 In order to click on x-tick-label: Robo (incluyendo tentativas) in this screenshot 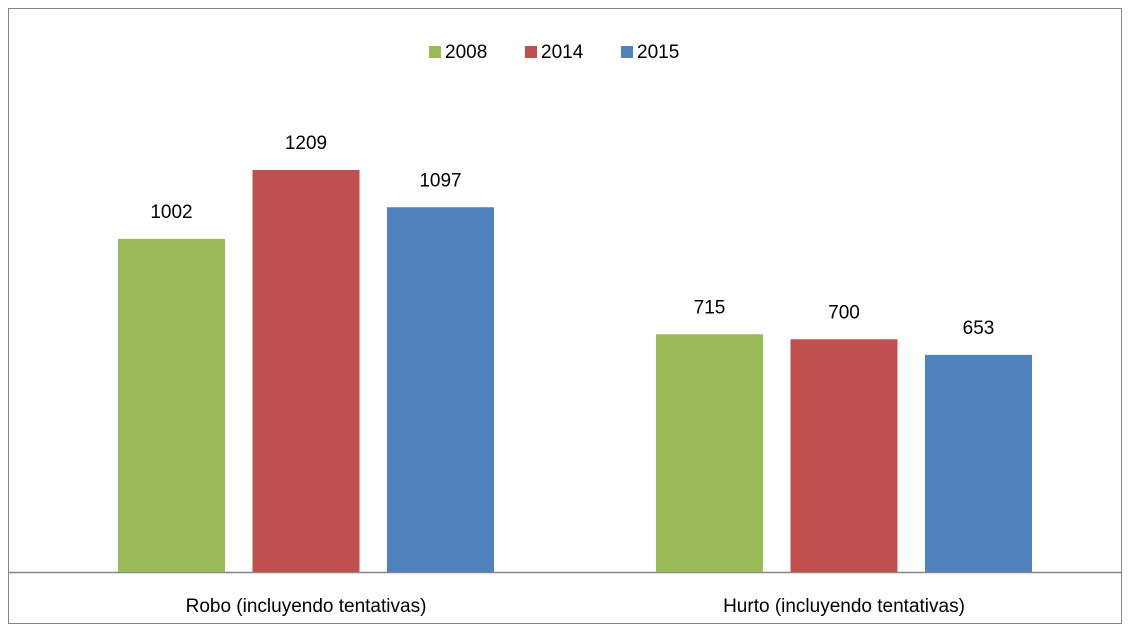, I will do `click(306, 606)`.